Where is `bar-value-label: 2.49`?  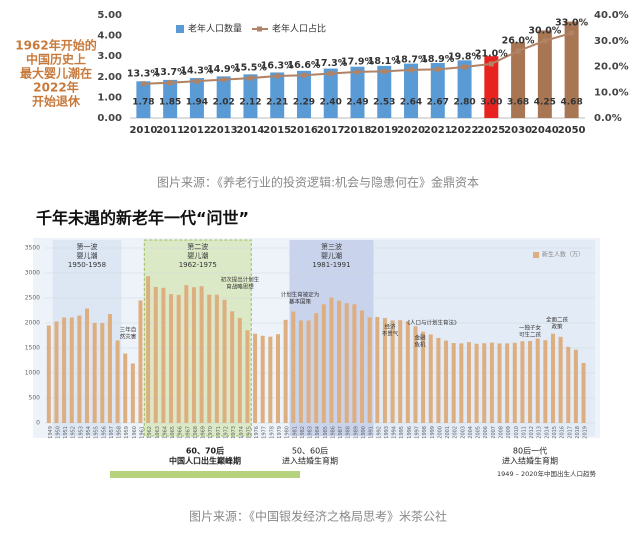
bar-value-label: 2.49 is located at coordinates (357, 103).